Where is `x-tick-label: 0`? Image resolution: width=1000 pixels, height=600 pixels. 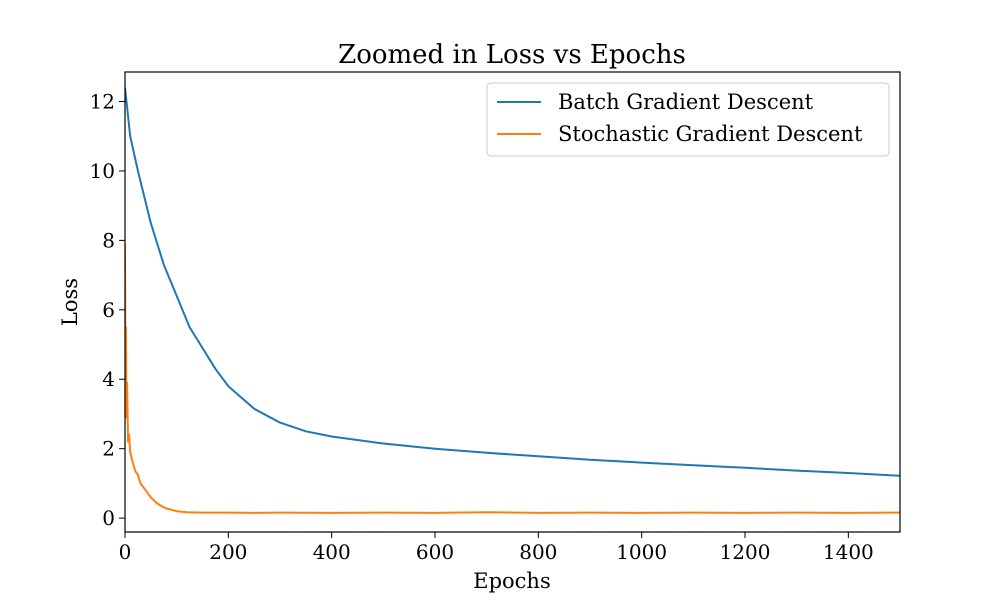
x-tick-label: 0 is located at coordinates (125, 552).